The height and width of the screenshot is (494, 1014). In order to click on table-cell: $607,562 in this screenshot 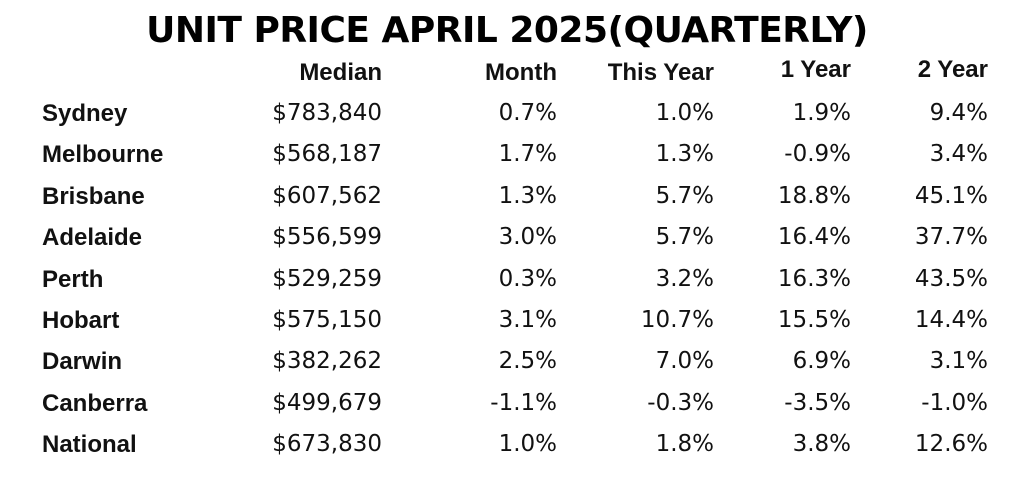, I will do `click(327, 195)`.